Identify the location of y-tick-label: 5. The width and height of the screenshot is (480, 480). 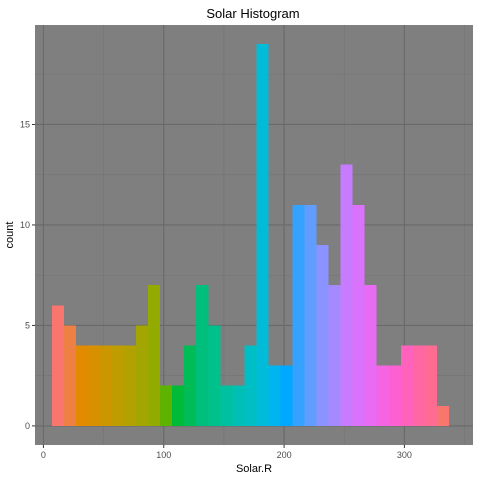
(27, 325).